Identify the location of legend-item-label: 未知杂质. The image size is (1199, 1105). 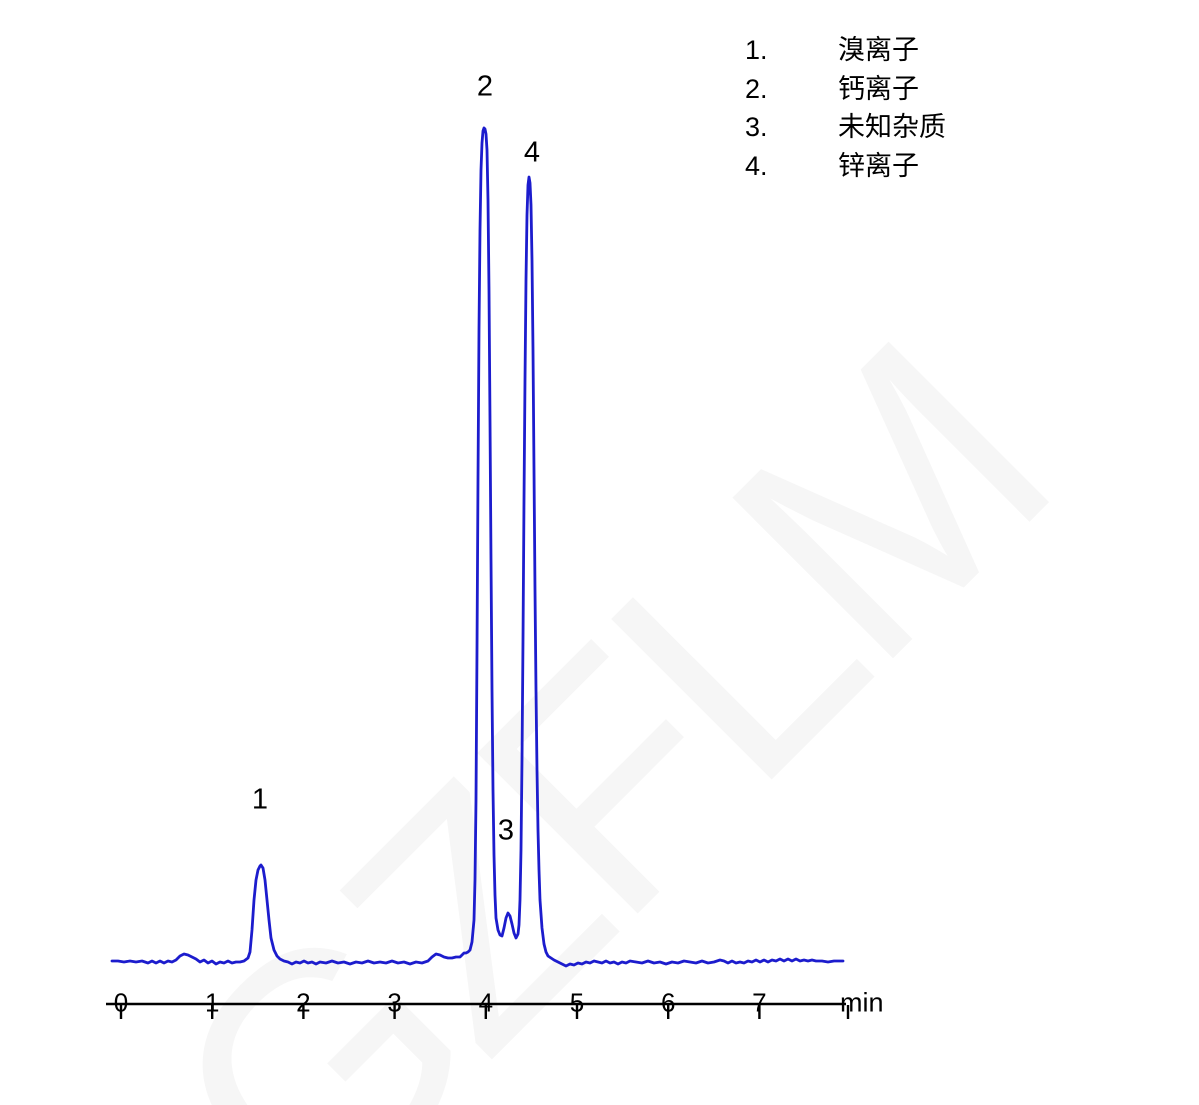
(892, 127).